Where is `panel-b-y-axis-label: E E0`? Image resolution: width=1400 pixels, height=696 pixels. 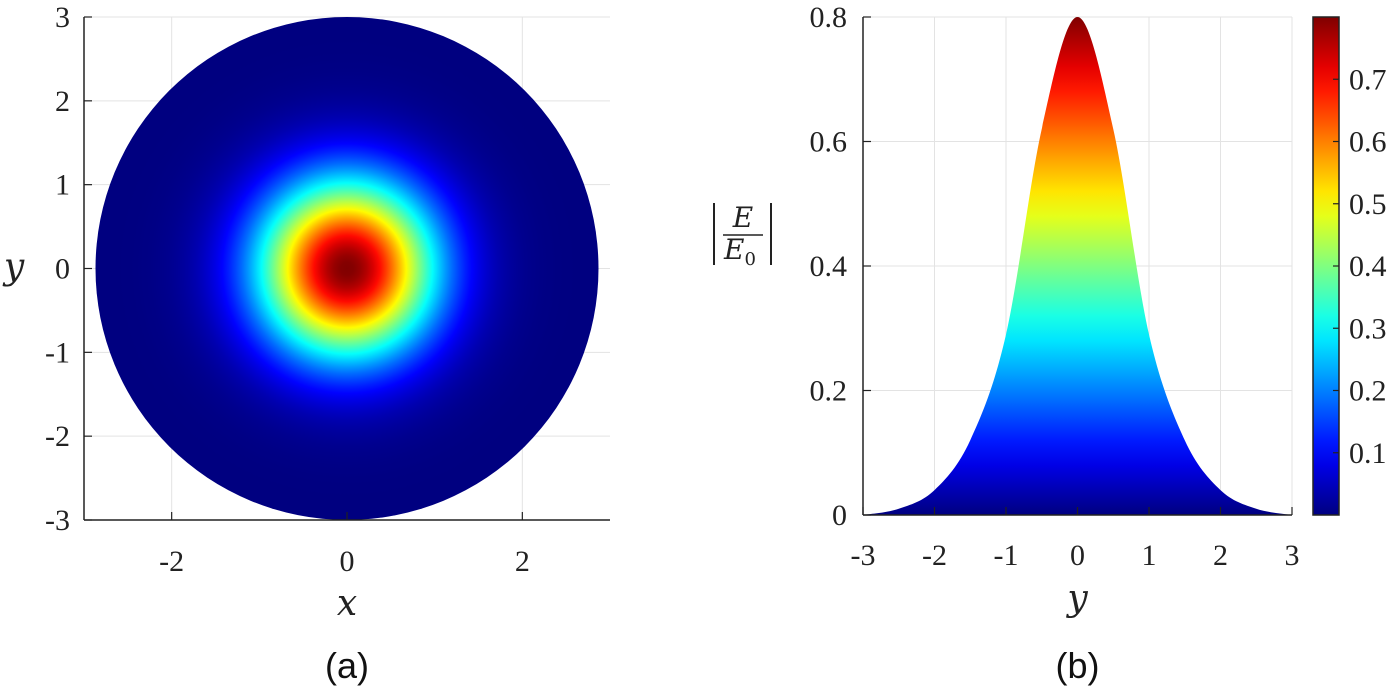
panel-b-y-axis-label: E E0 is located at coordinates (742, 235).